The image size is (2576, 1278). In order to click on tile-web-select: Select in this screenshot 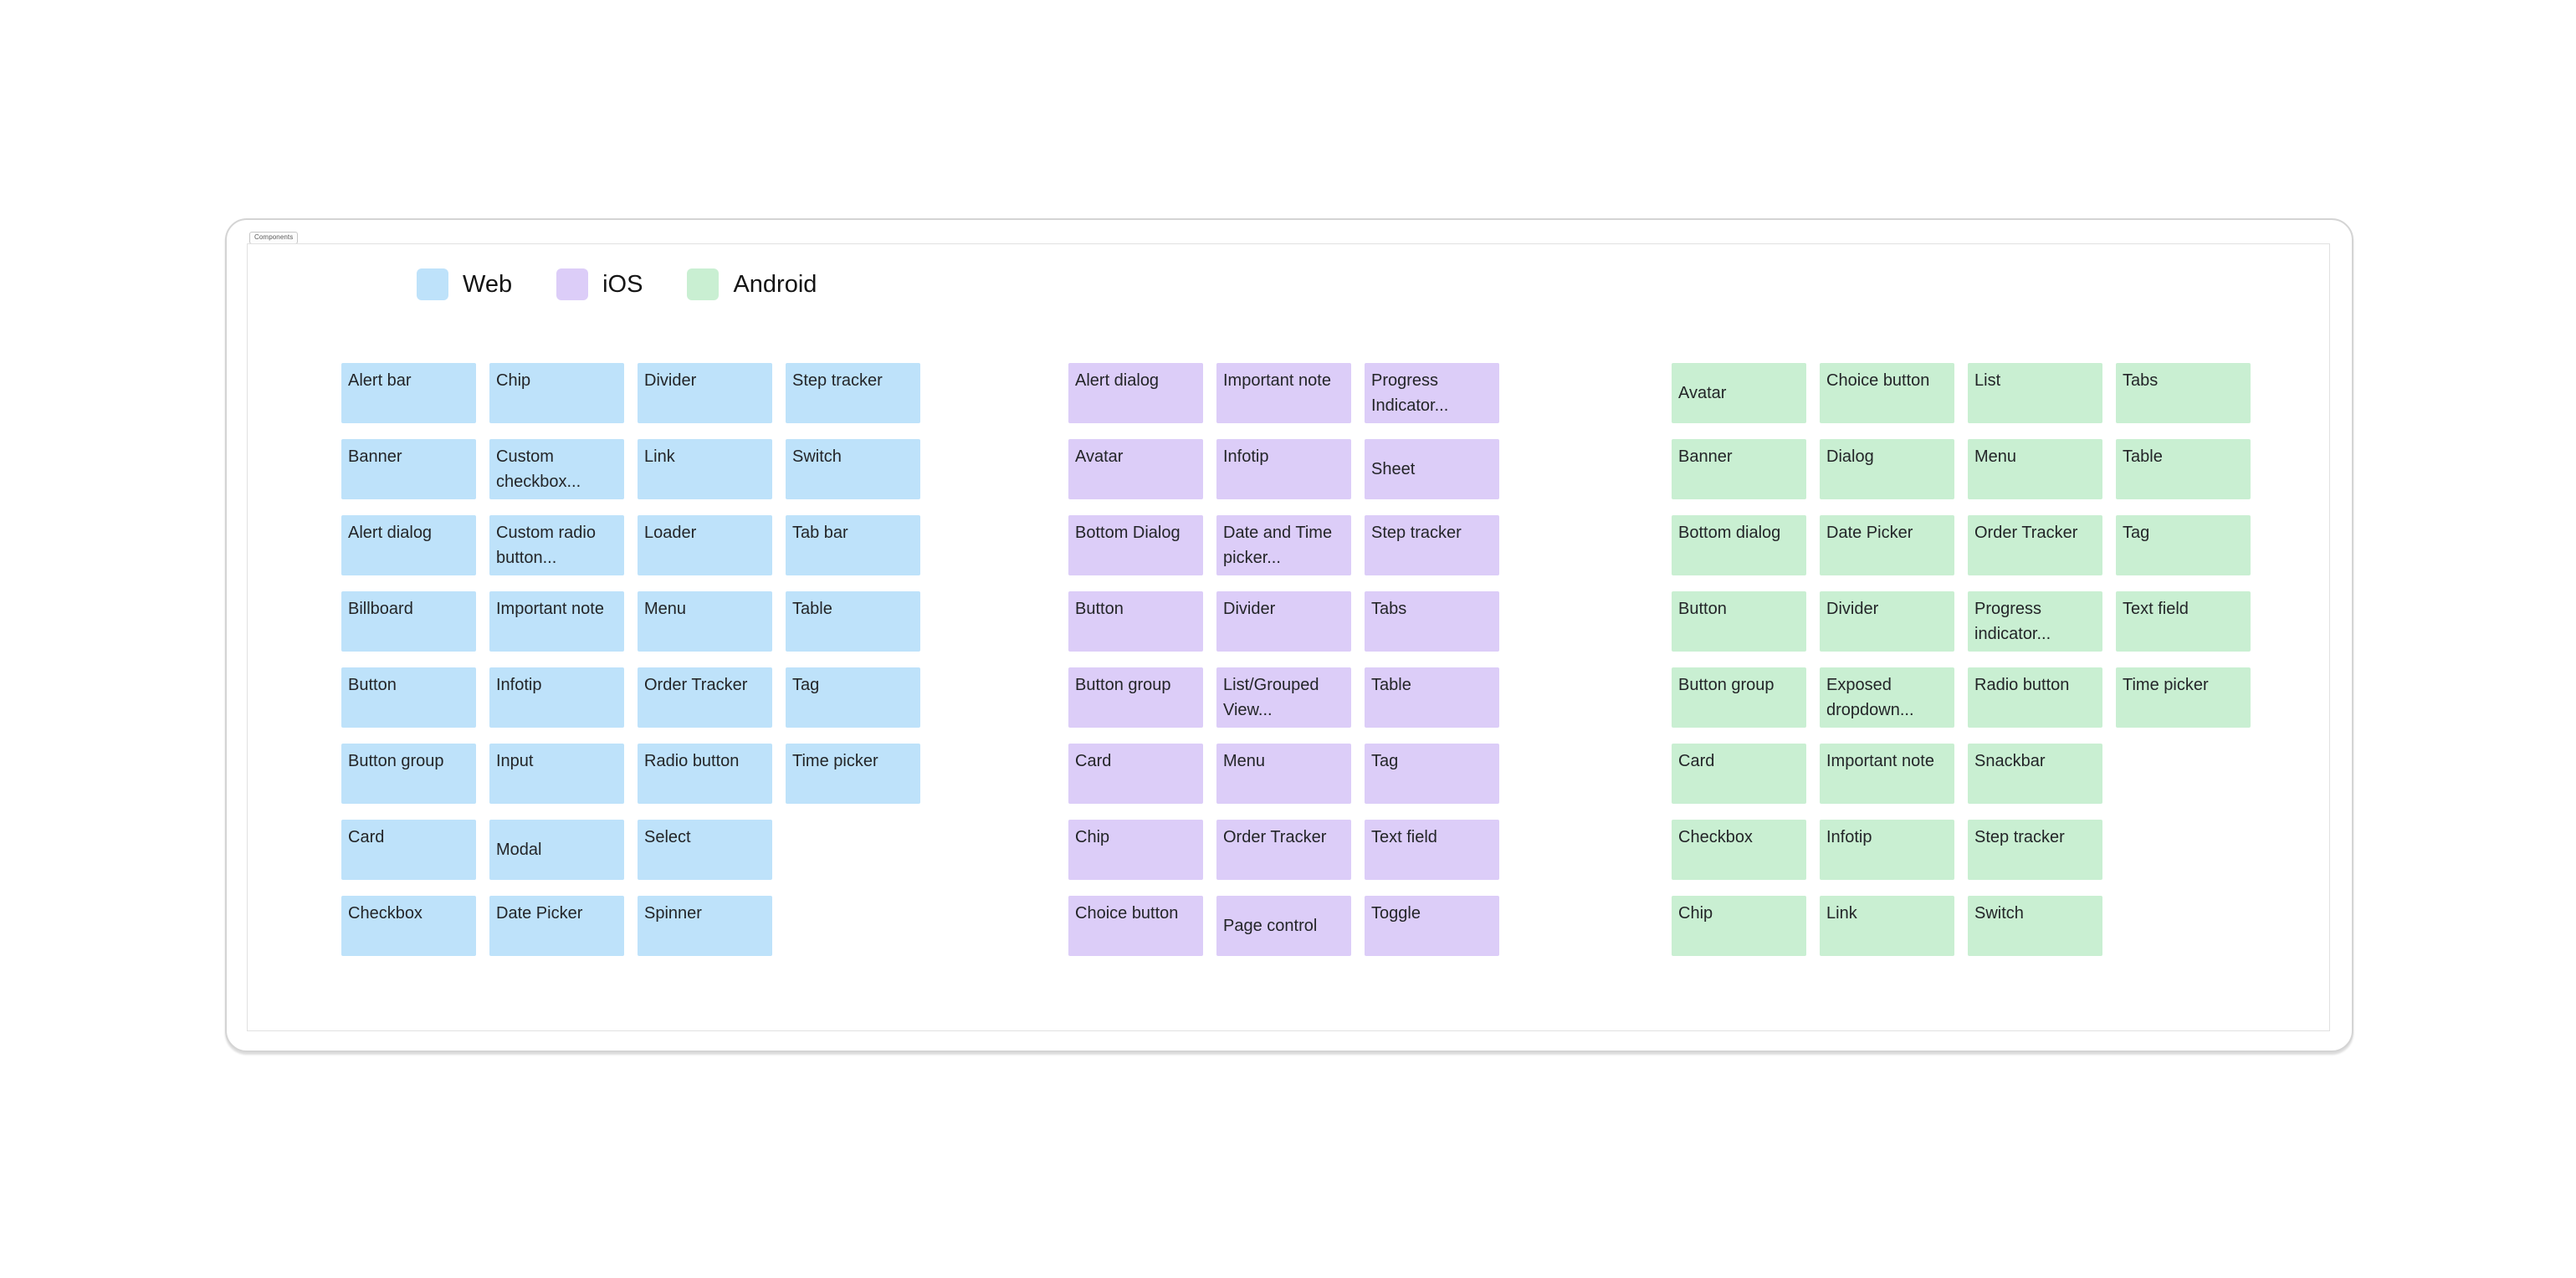, I will do `click(705, 850)`.